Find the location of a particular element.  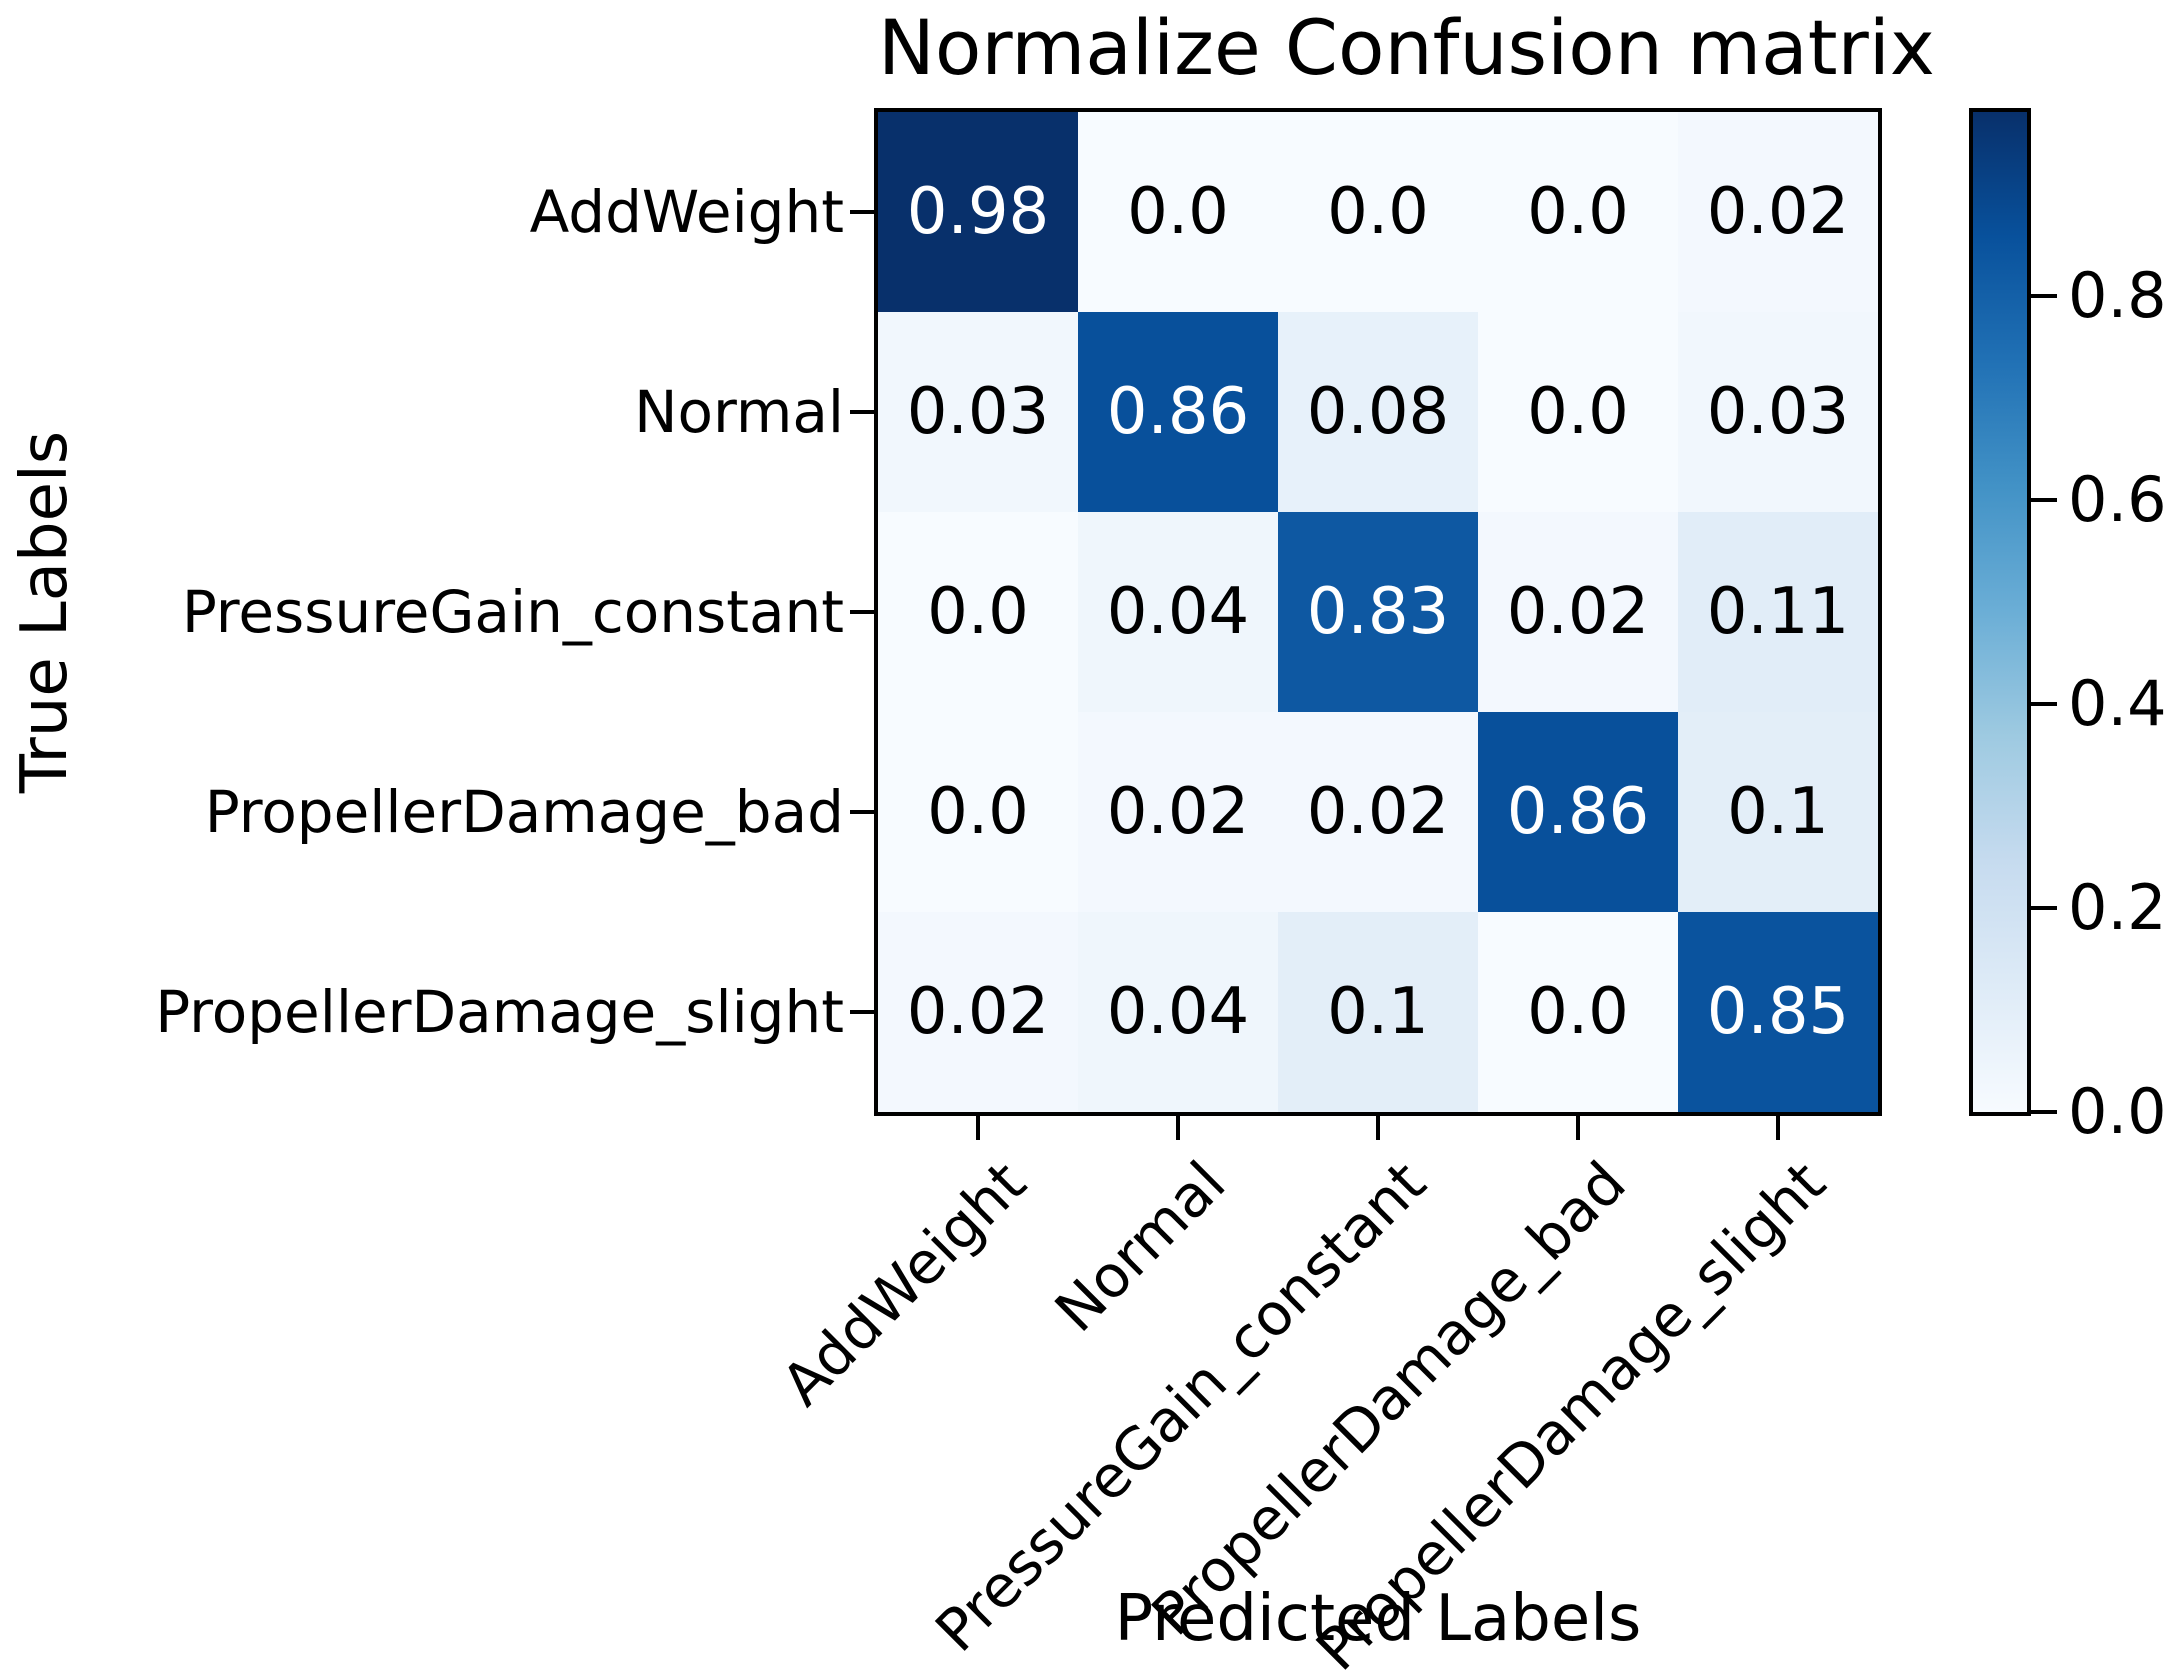

cell-value: 0.98 is located at coordinates (978, 212).